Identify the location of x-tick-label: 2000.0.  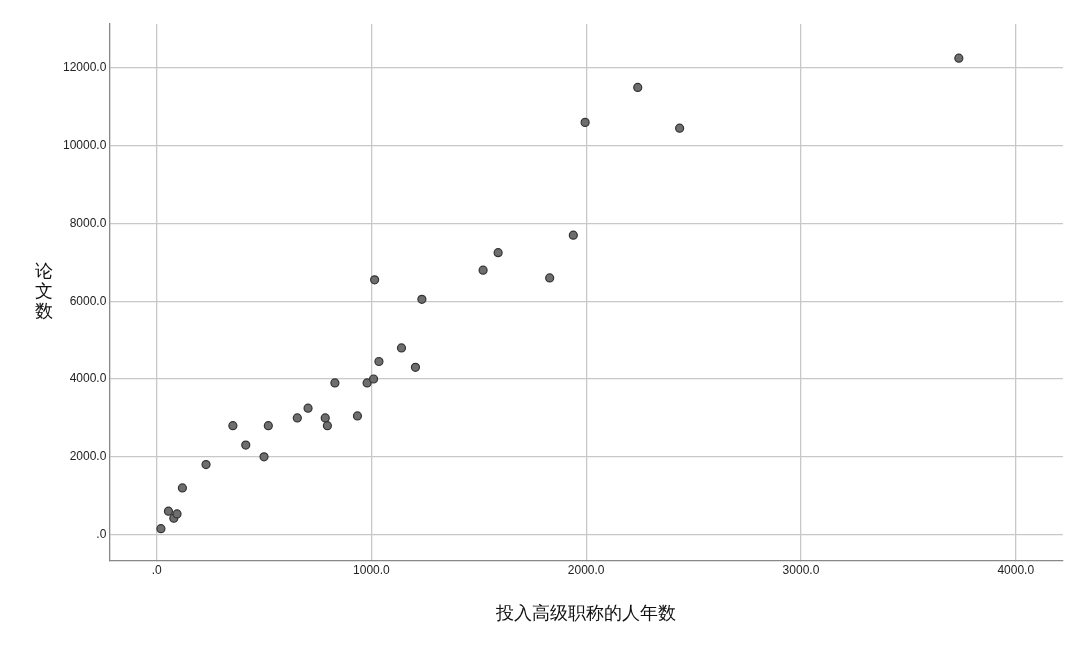
(586, 570).